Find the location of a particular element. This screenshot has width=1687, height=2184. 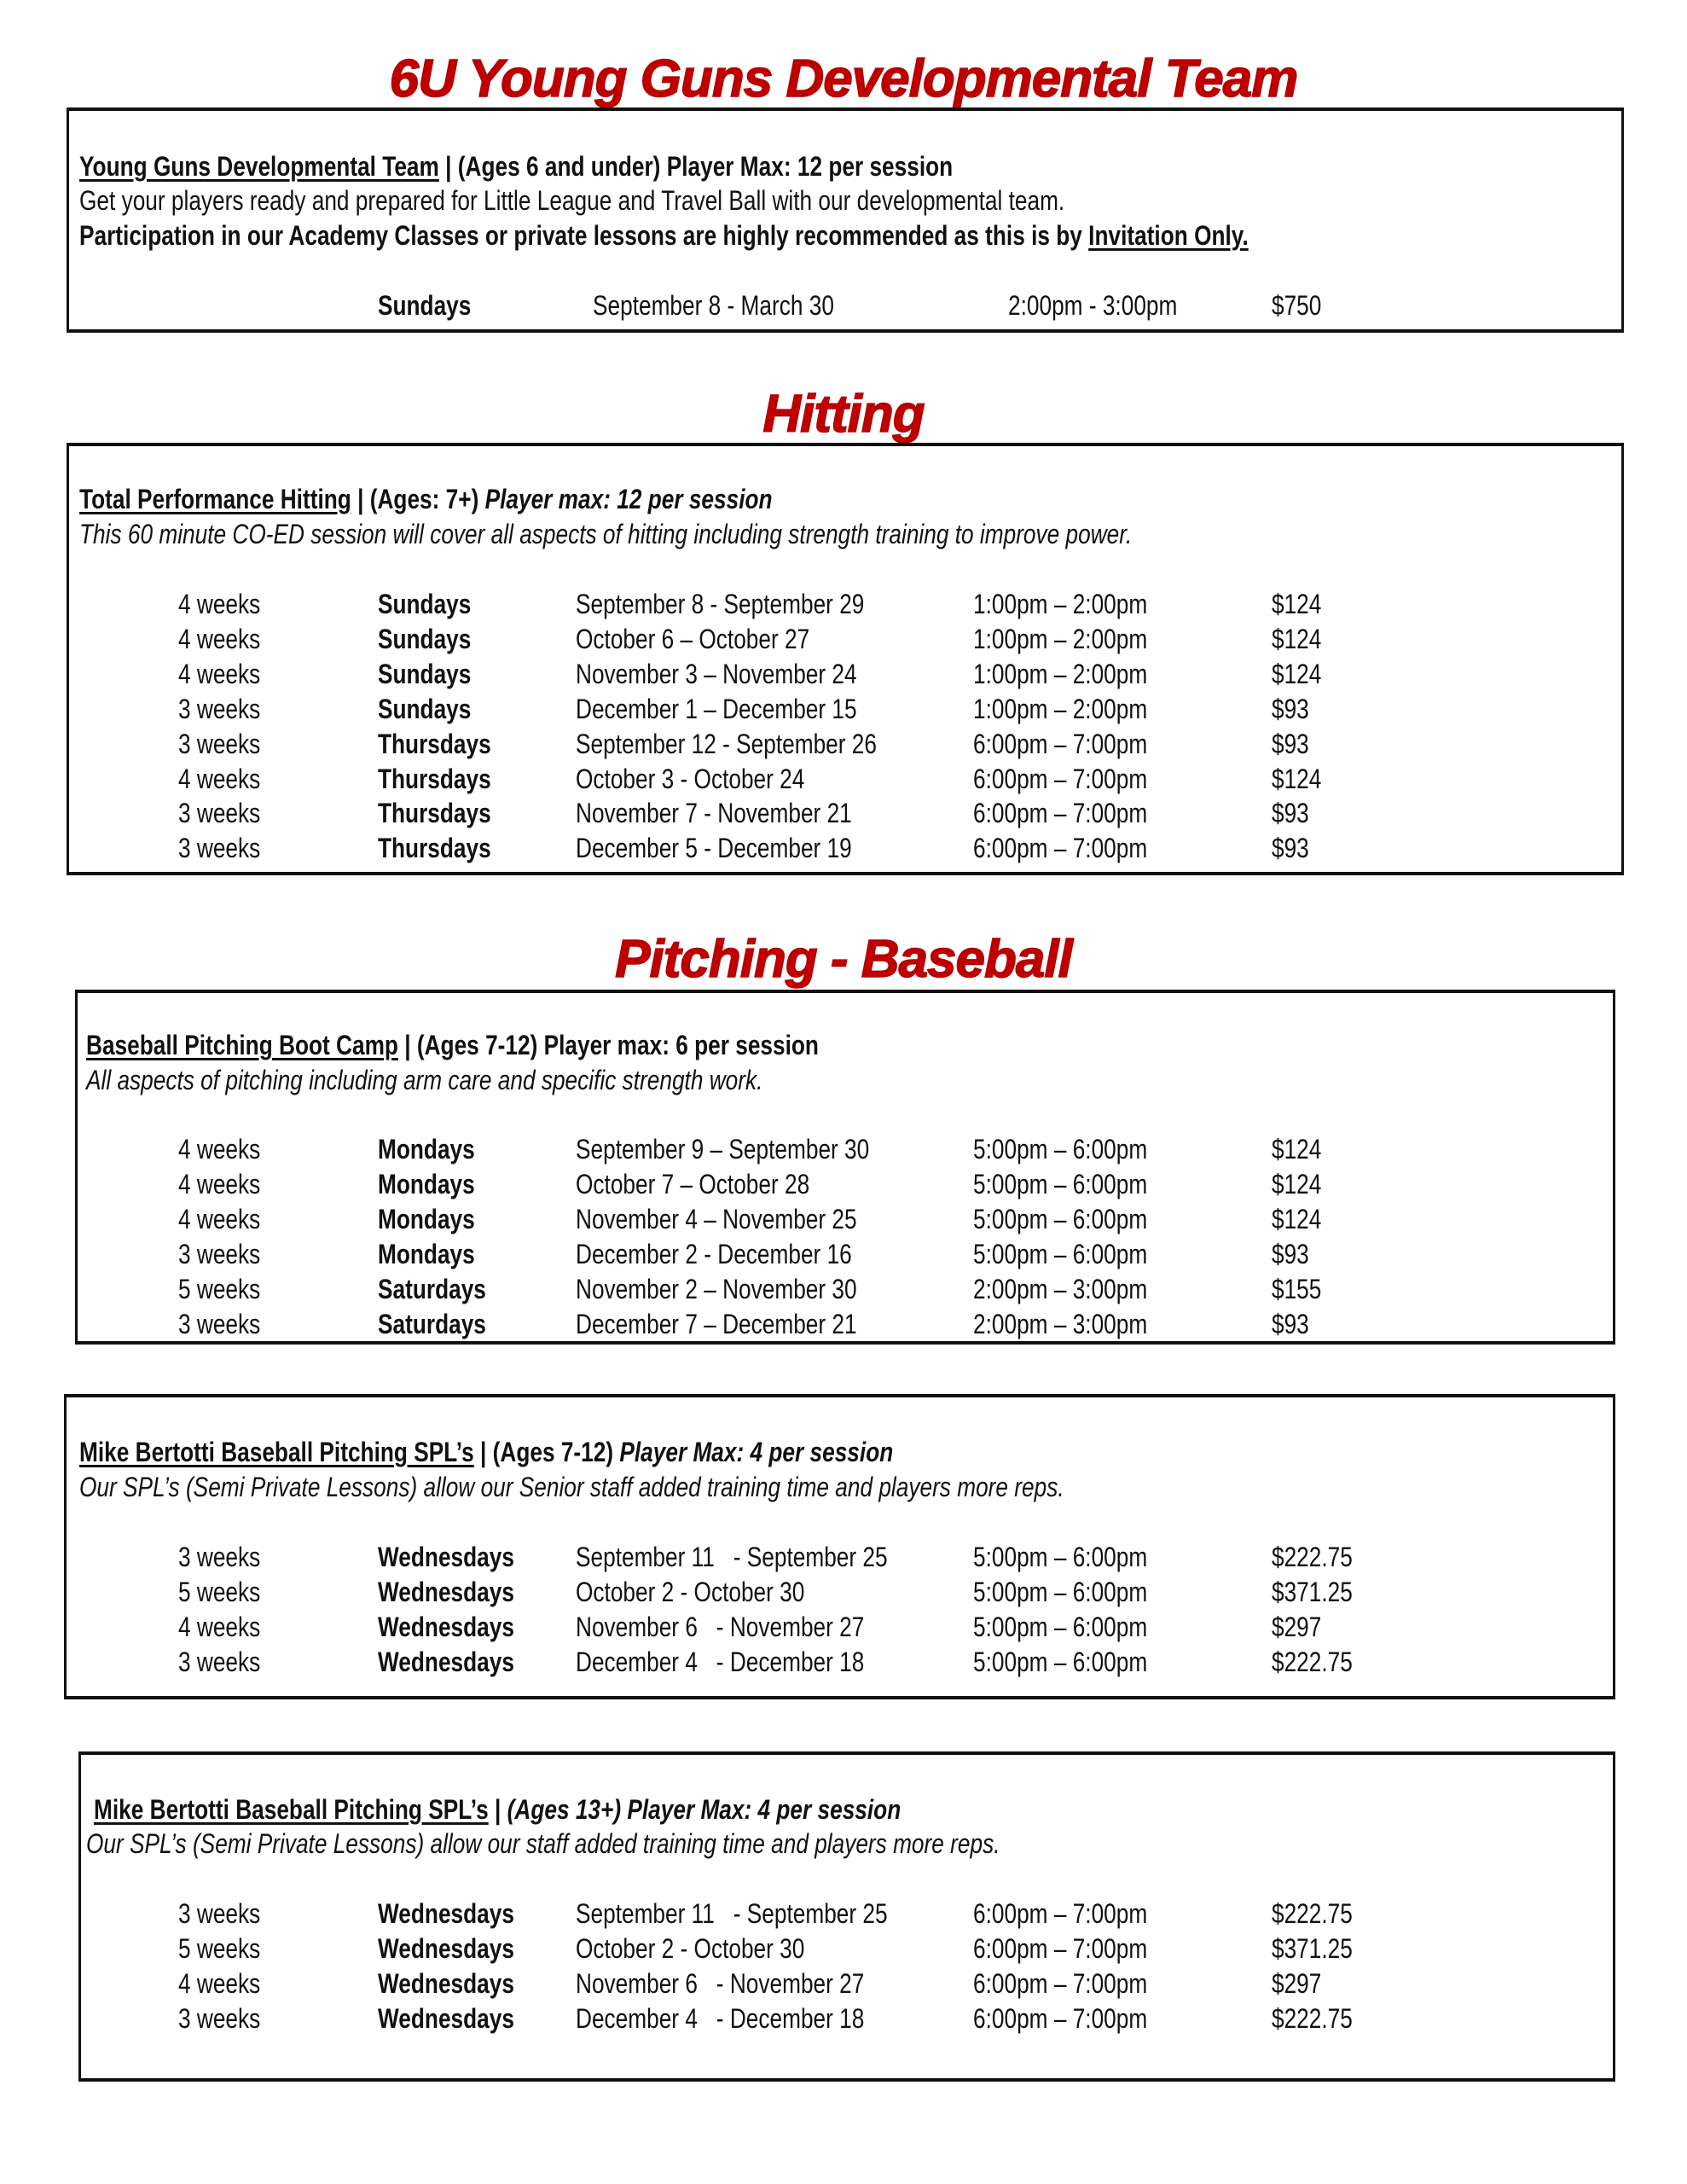

schedule-dates: December 5 - December 19 is located at coordinates (714, 848).